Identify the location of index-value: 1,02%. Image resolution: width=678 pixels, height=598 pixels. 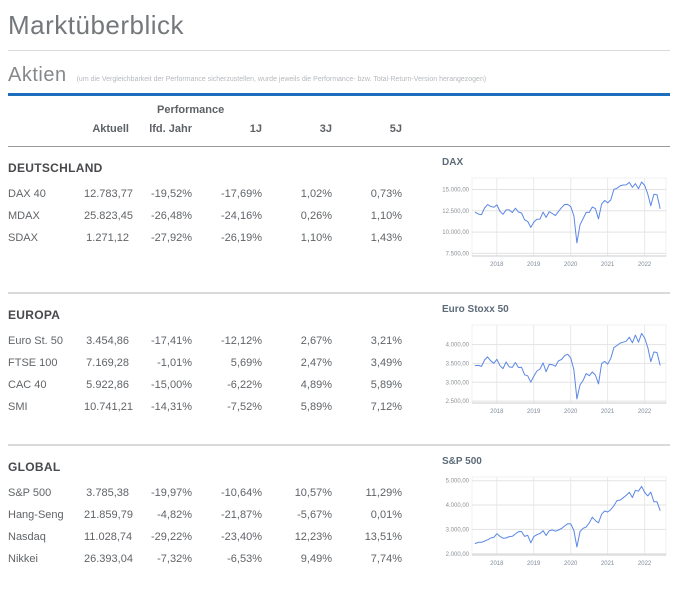
(316, 194).